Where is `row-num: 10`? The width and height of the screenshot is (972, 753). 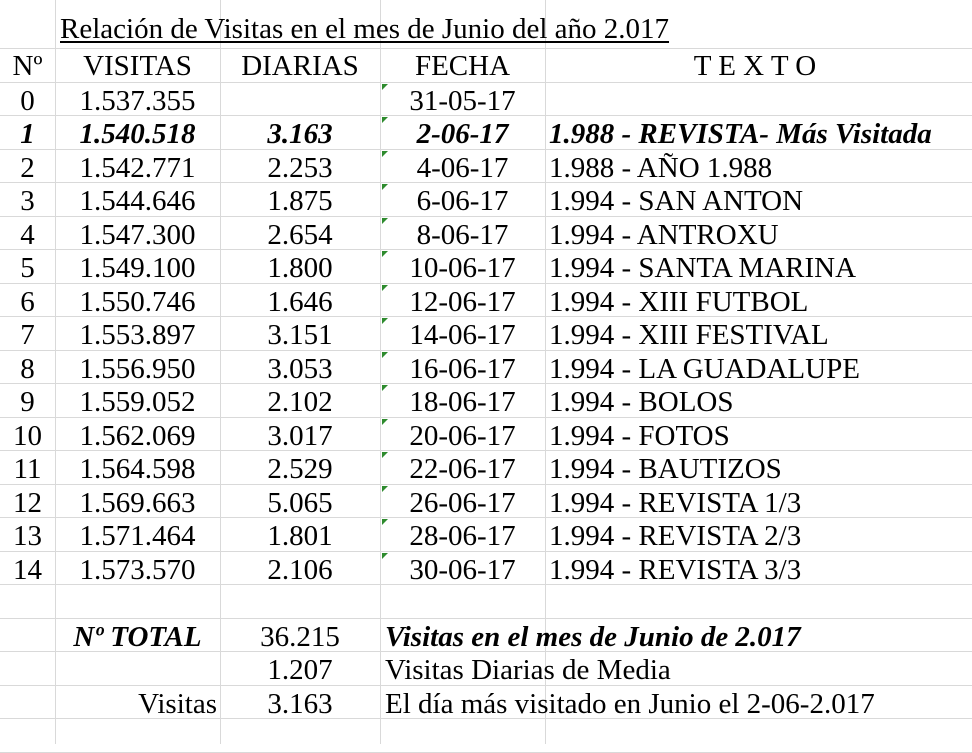
row-num: 10 is located at coordinates (27, 436).